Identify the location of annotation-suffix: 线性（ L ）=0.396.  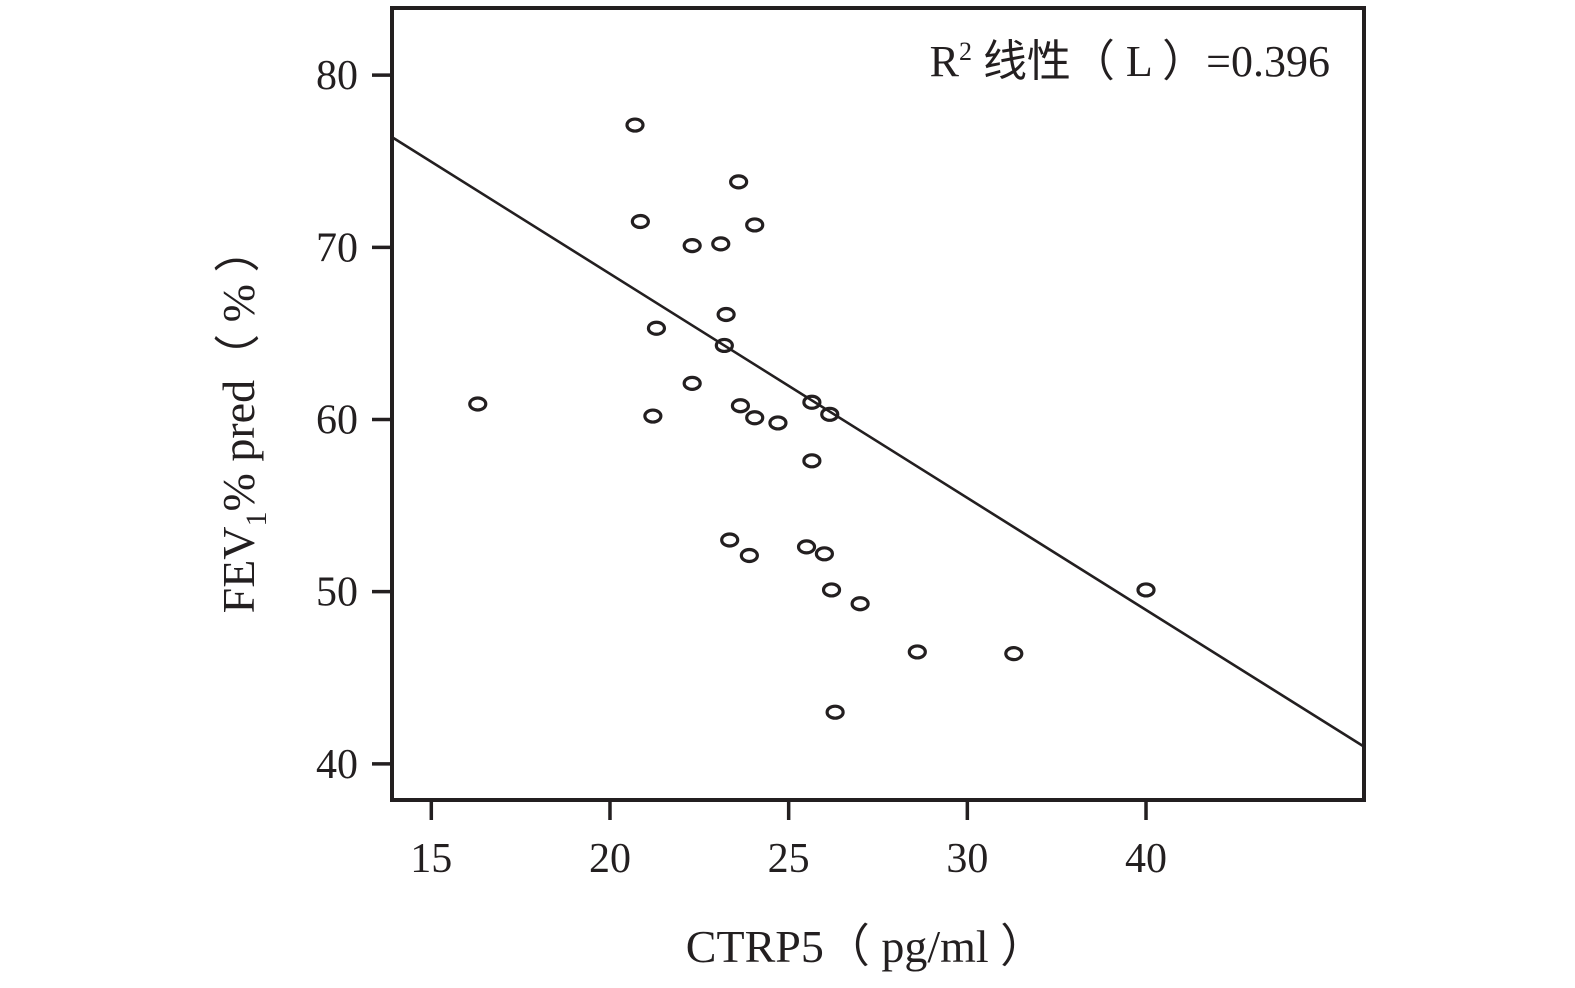
(1151, 61).